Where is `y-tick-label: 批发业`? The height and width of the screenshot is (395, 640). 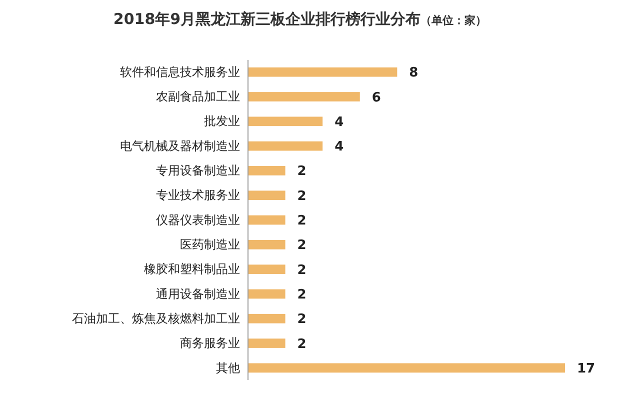 y-tick-label: 批发业 is located at coordinates (222, 121).